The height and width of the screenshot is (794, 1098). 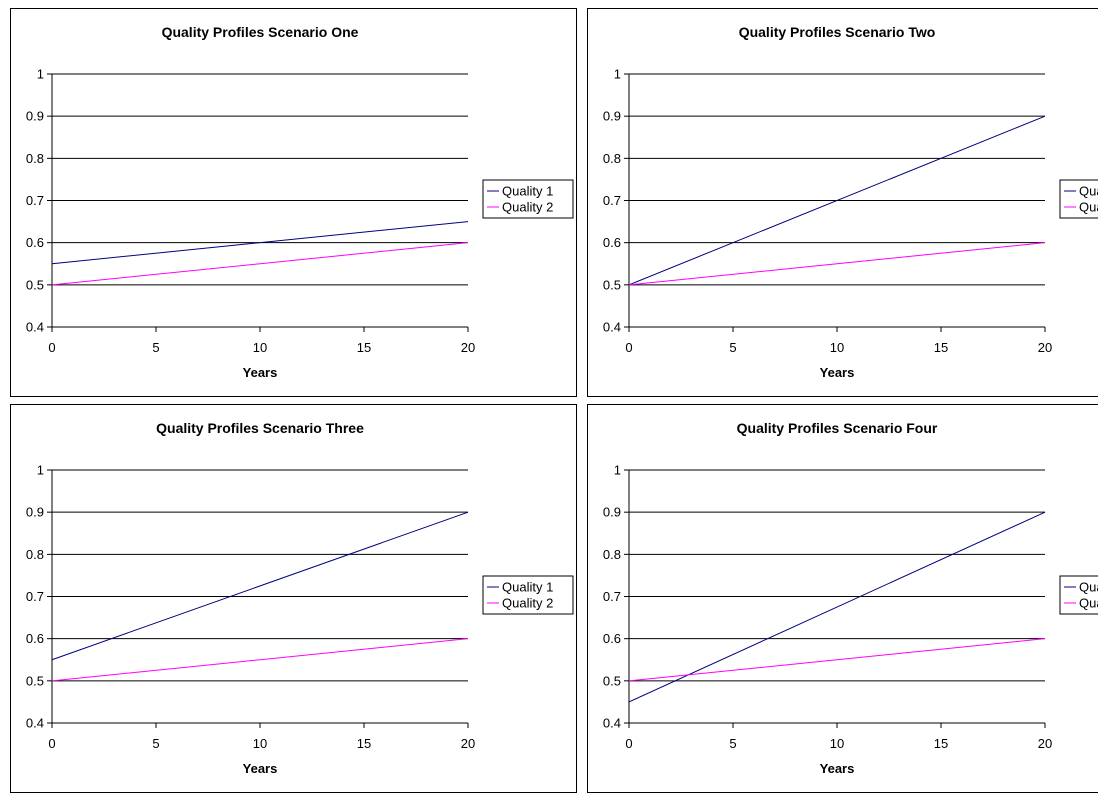 I want to click on chart-title: Quality Profiles Scenario One, so click(x=260, y=32).